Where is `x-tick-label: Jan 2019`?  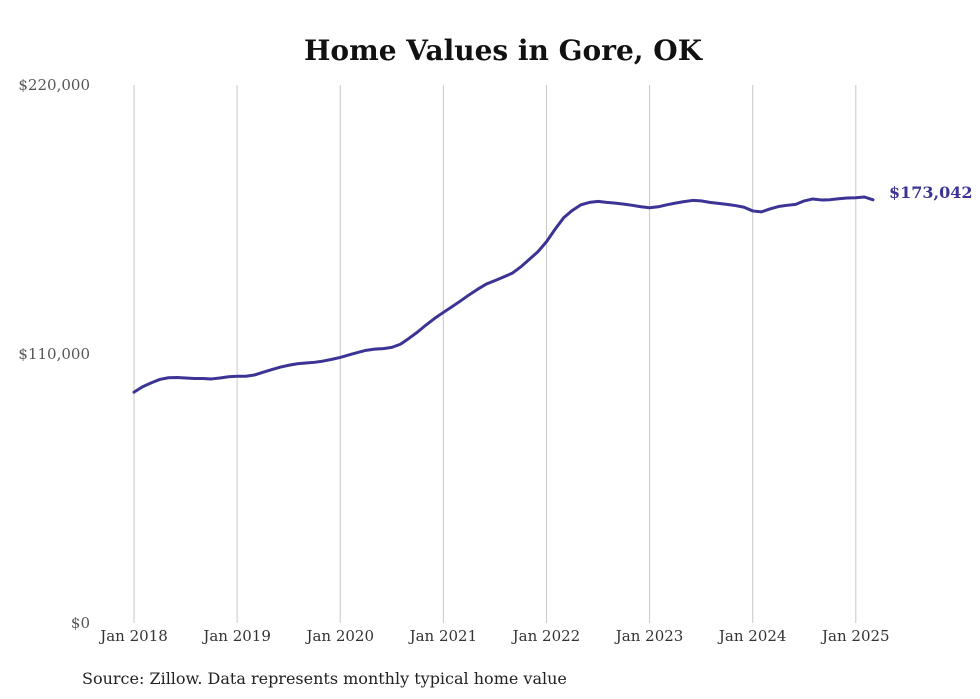
x-tick-label: Jan 2019 is located at coordinates (236, 636).